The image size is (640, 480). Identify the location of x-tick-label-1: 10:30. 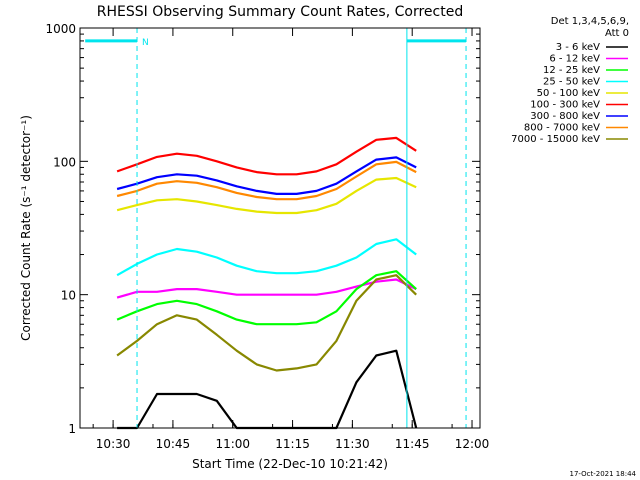
(113, 444).